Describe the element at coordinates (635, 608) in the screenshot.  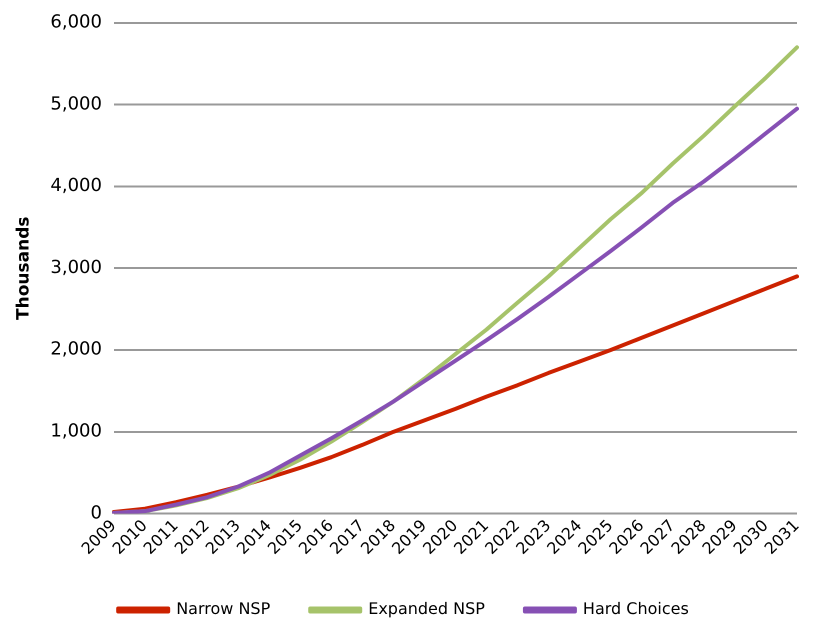
I see `legend-label: Hard Choices` at that location.